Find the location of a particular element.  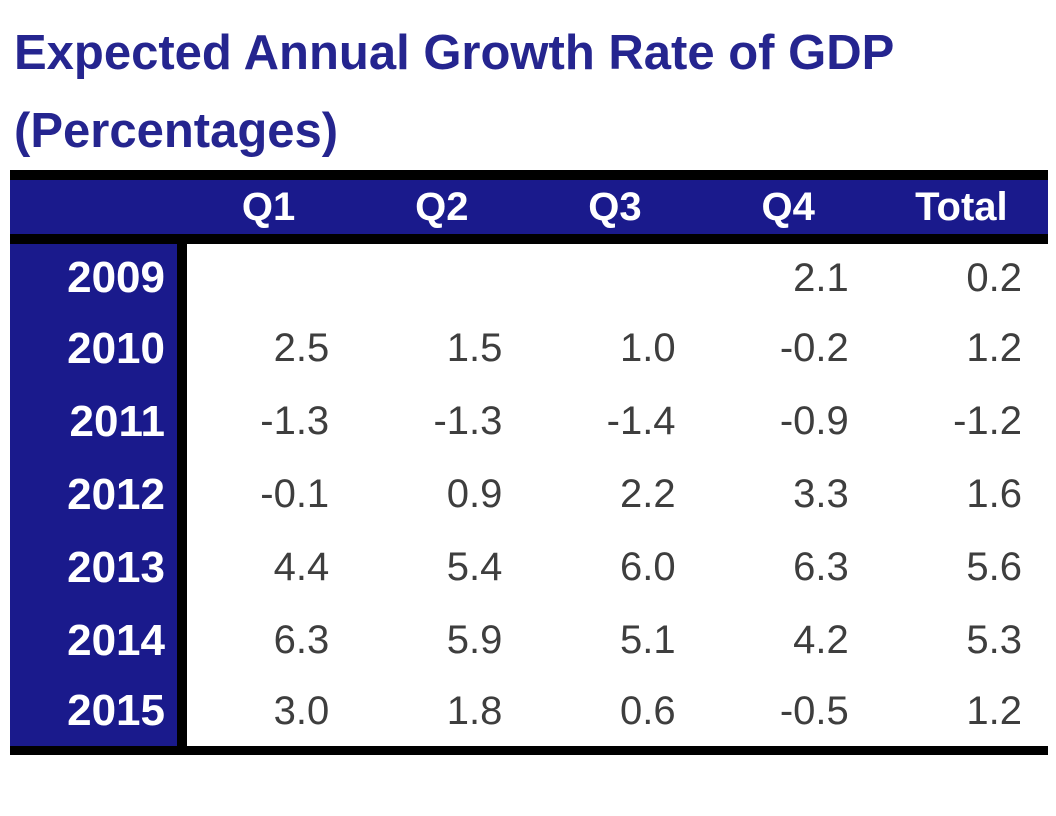

value-cell-2009-q3 is located at coordinates (615, 275).